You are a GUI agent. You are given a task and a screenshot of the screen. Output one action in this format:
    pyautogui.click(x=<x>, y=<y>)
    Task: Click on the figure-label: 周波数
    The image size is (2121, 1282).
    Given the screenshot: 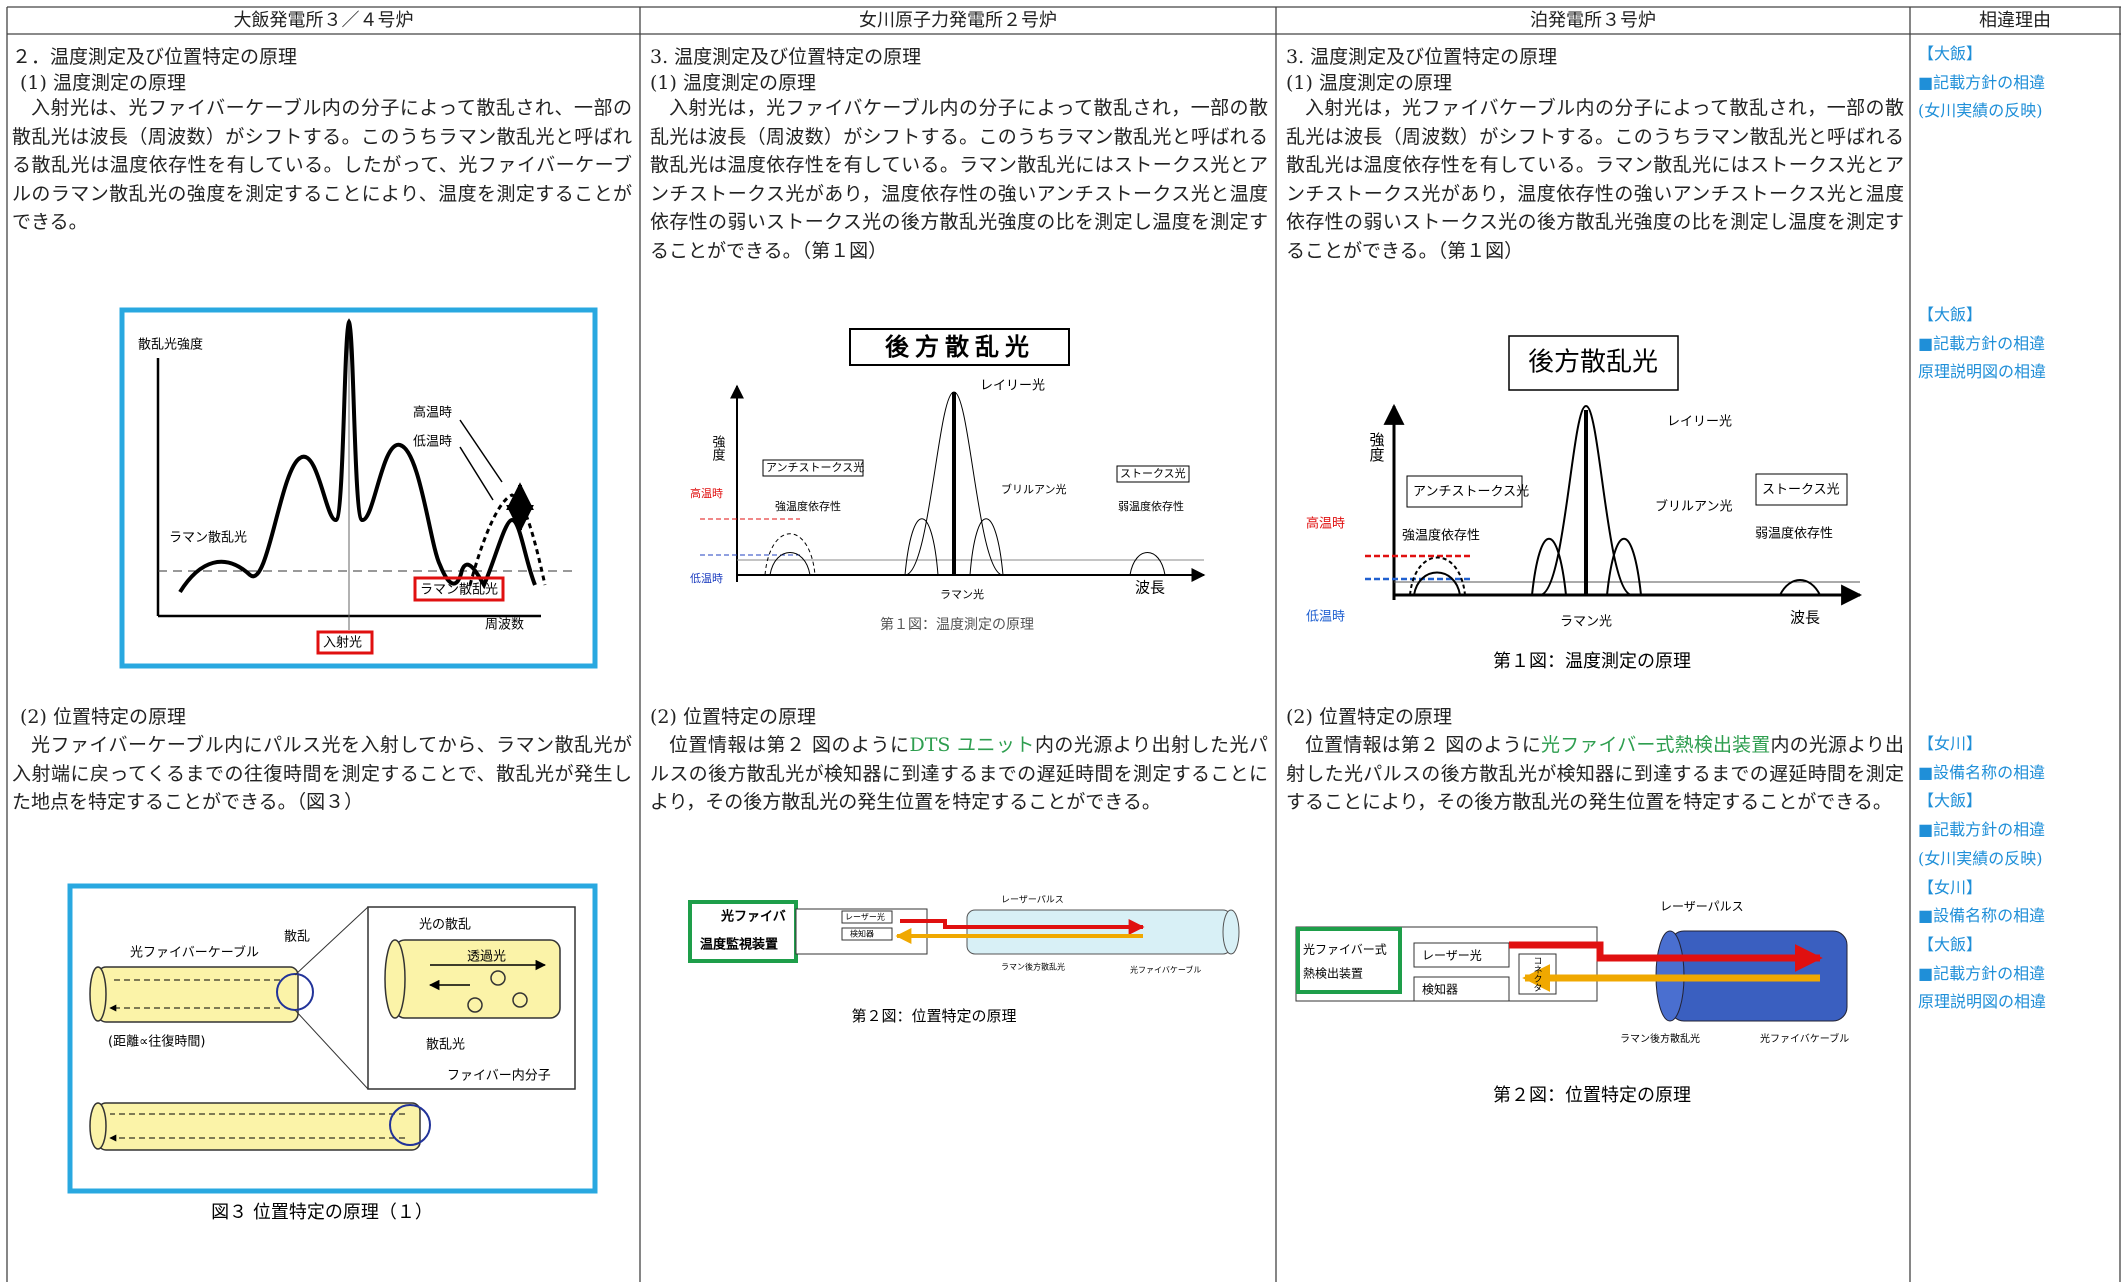 What is the action you would take?
    pyautogui.click(x=504, y=625)
    